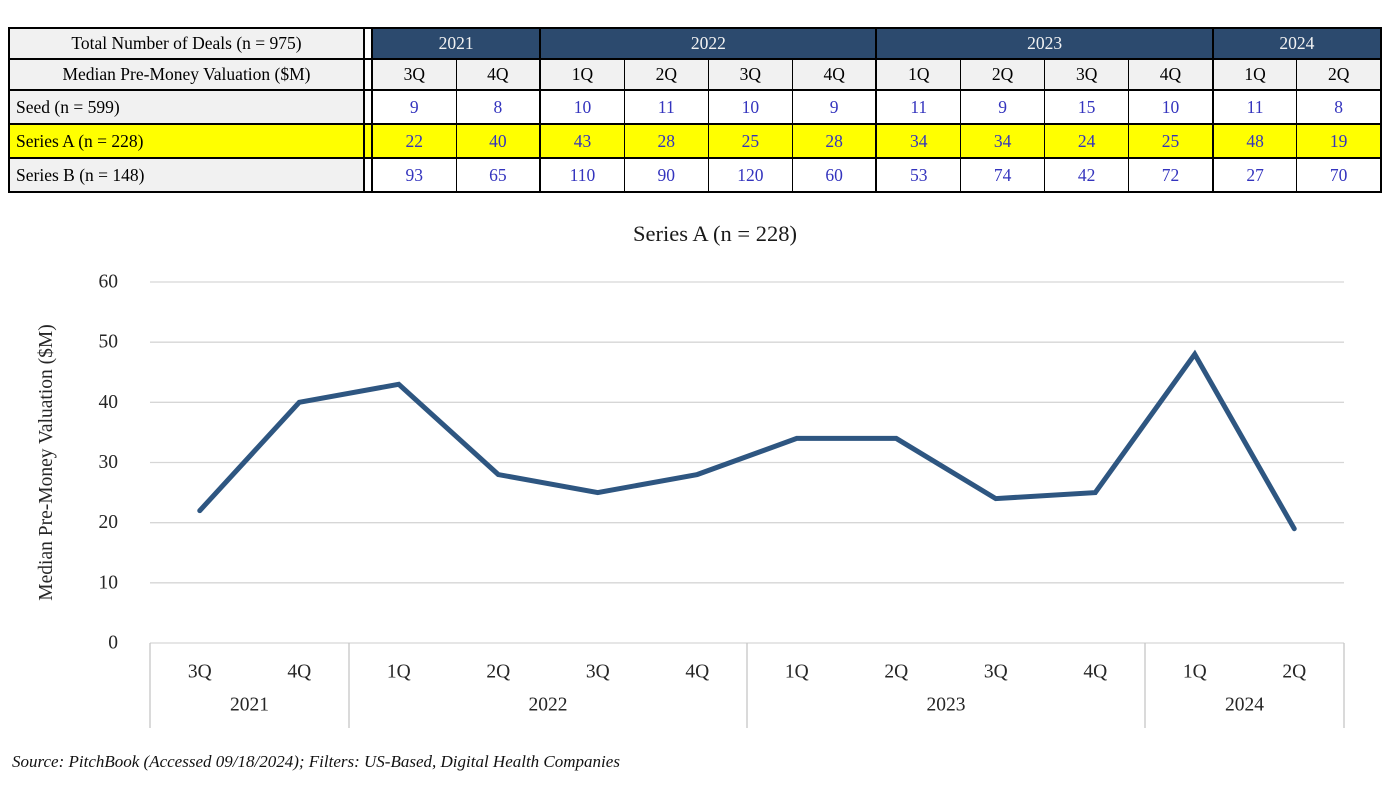 Image resolution: width=1388 pixels, height=806 pixels. What do you see at coordinates (413, 141) in the screenshot?
I see `value-cell: 22` at bounding box center [413, 141].